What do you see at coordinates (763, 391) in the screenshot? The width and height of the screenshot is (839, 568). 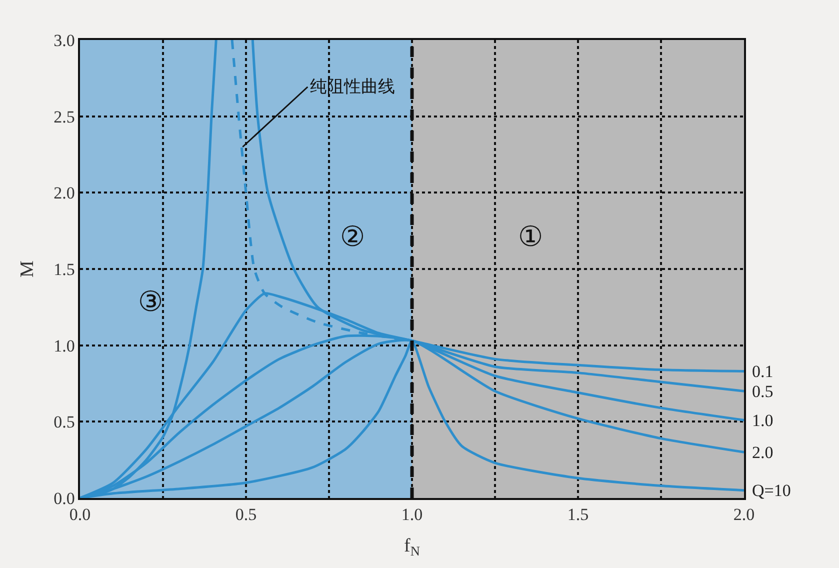 I see `series-label: 0.5` at bounding box center [763, 391].